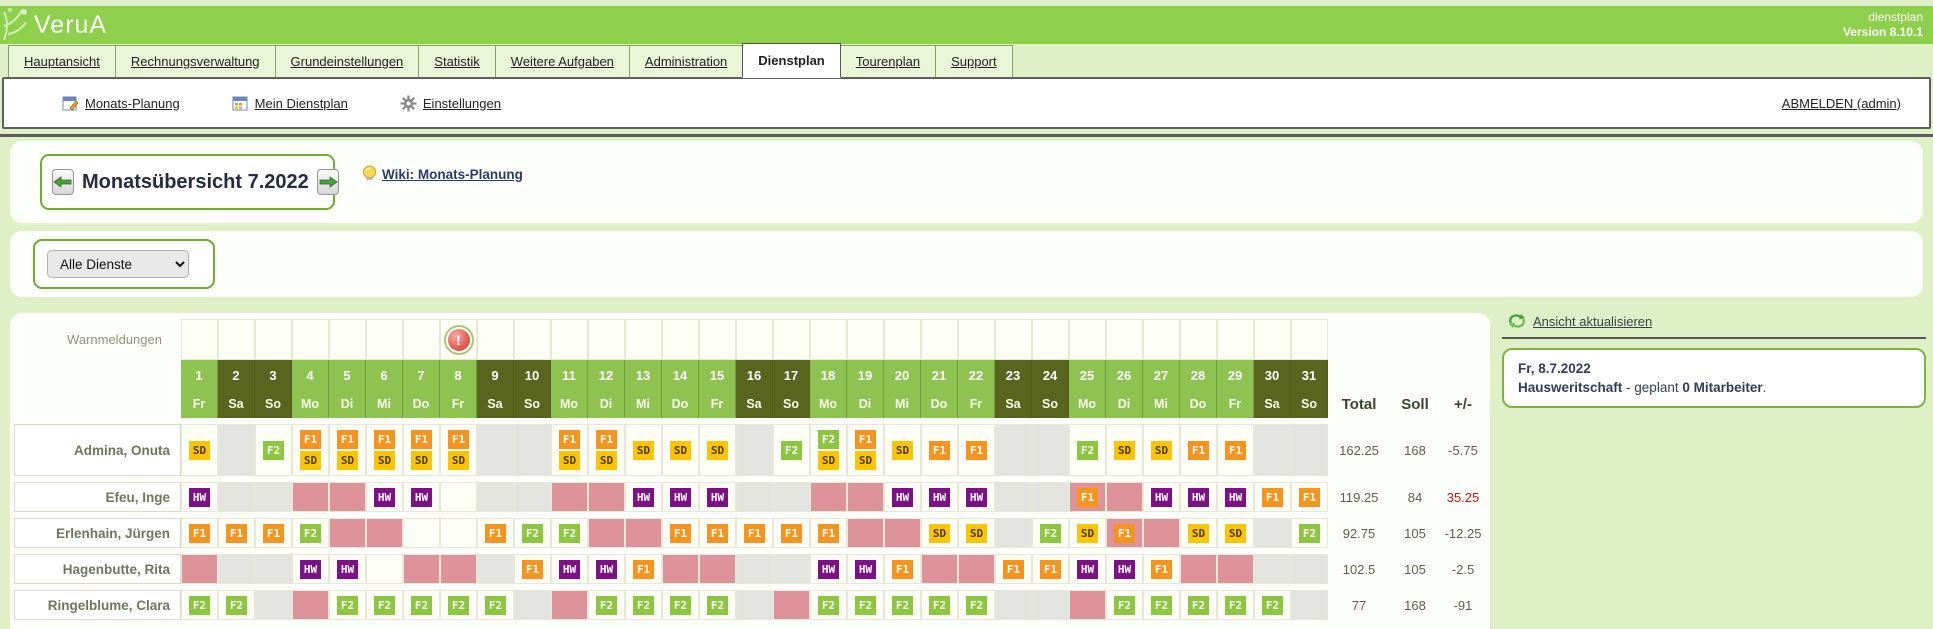  What do you see at coordinates (1087, 497) in the screenshot?
I see `shift-cell-day-25: F1` at bounding box center [1087, 497].